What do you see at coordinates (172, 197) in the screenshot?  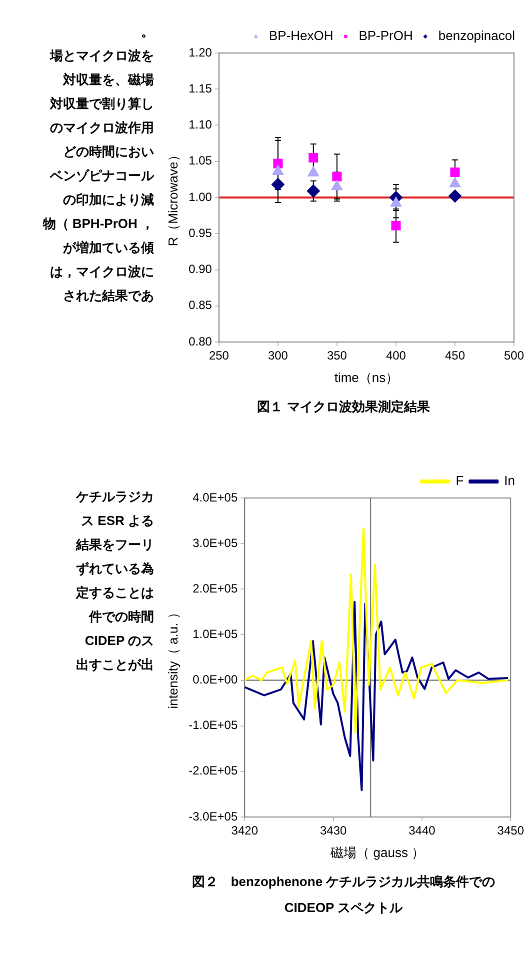 I see `y-axis-title: R（Microwave）` at bounding box center [172, 197].